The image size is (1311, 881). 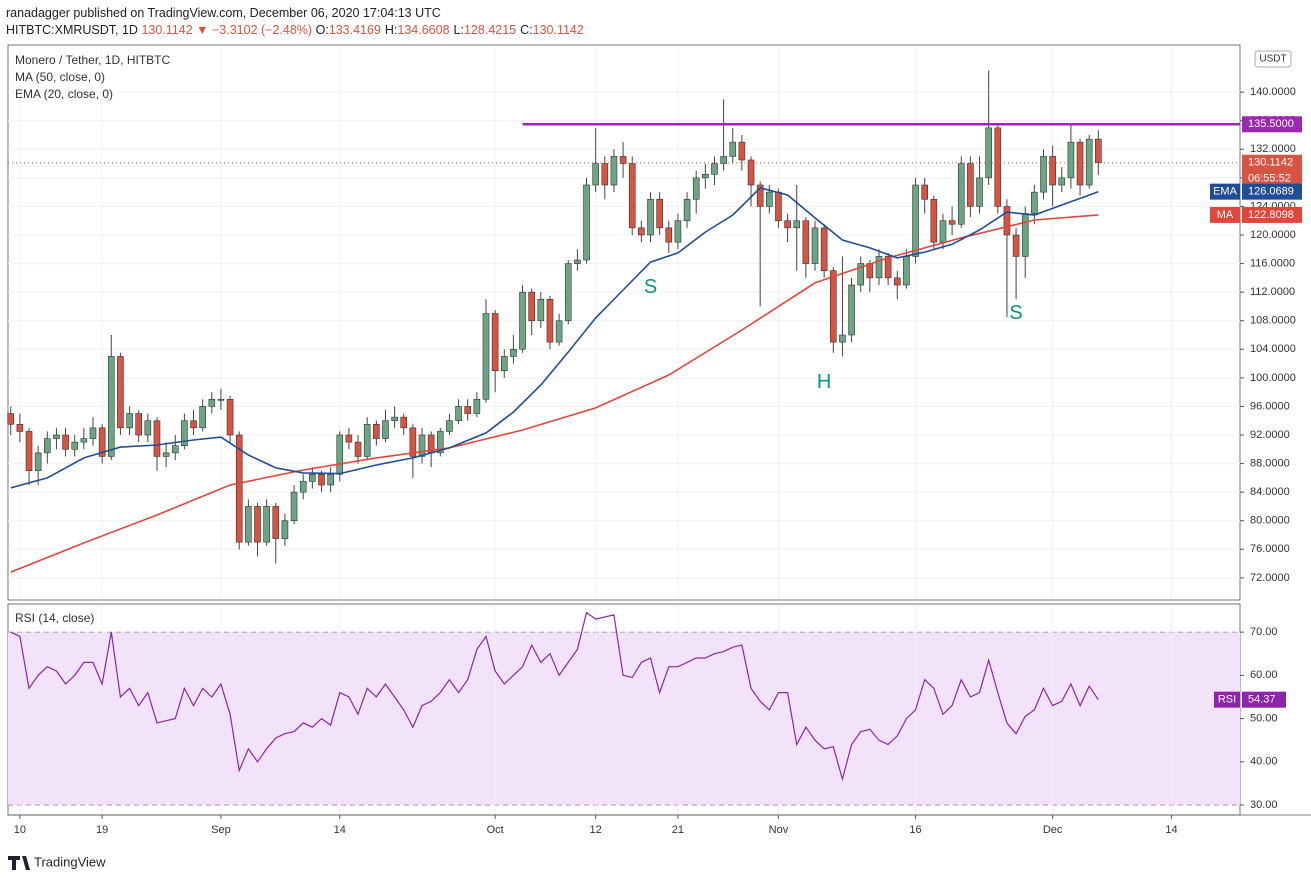 What do you see at coordinates (1270, 463) in the screenshot?
I see `y-tick-label: 88.0000` at bounding box center [1270, 463].